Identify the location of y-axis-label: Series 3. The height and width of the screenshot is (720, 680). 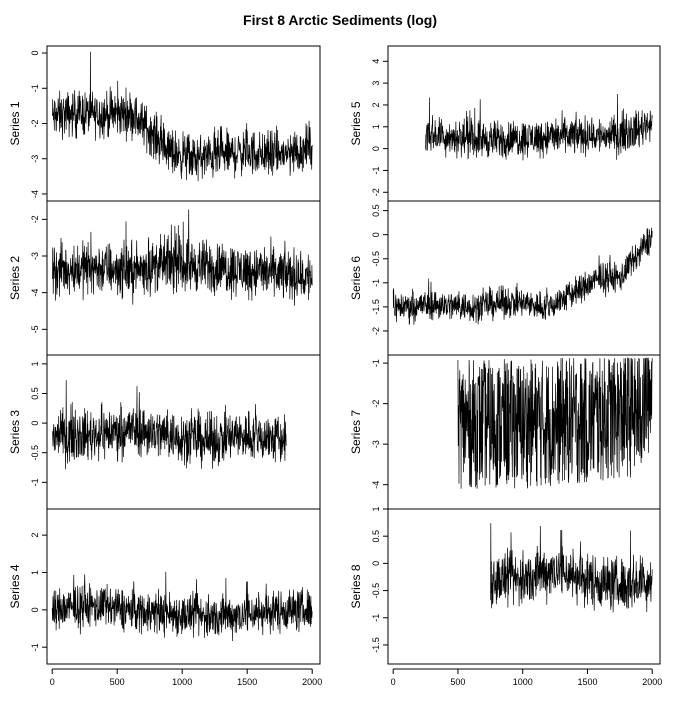
(15, 432).